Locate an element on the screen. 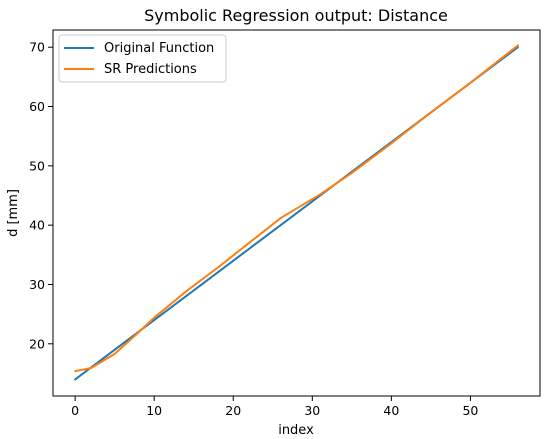 The width and height of the screenshot is (550, 439). x-axis: 0 10 20 30 40 50 is located at coordinates (274, 407).